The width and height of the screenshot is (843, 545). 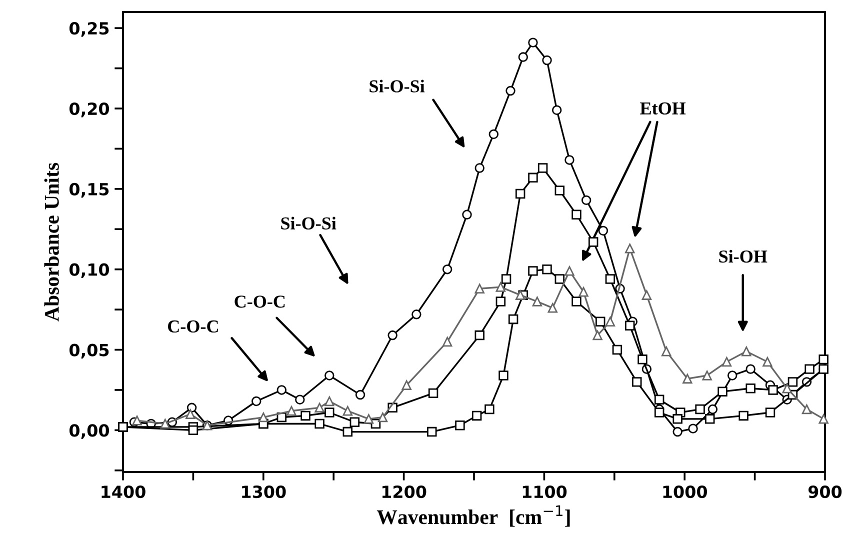 What do you see at coordinates (825, 491) in the screenshot?
I see `x-tick-label: 900` at bounding box center [825, 491].